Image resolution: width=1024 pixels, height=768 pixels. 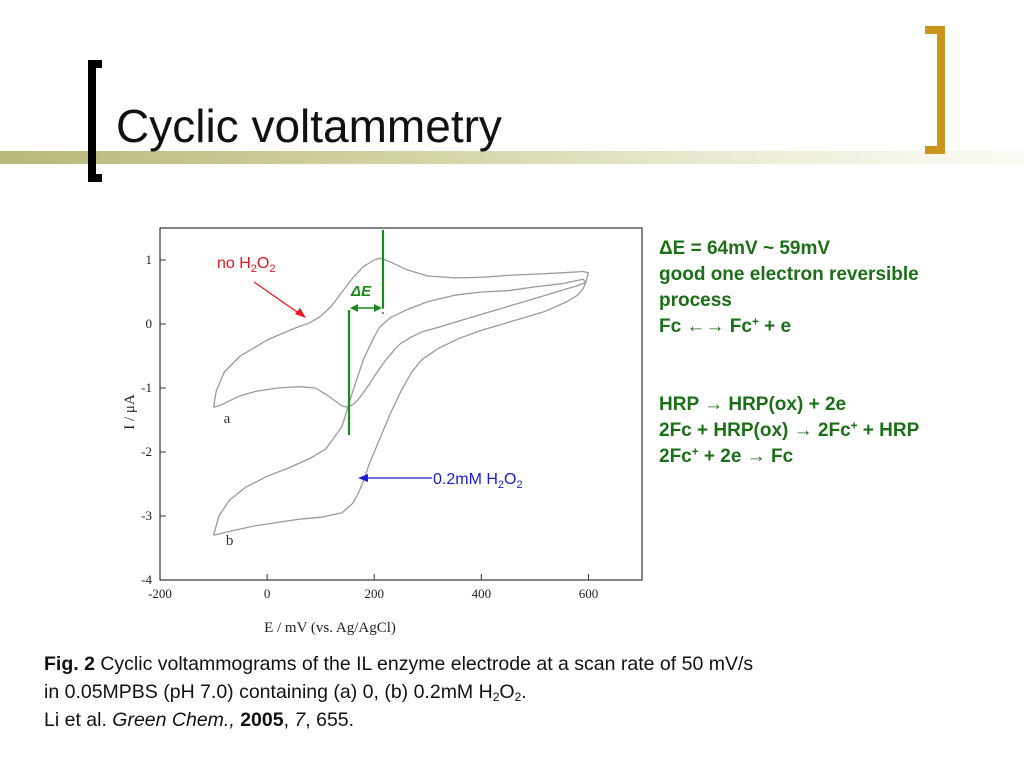 What do you see at coordinates (482, 593) in the screenshot?
I see `x-tick-label: 400` at bounding box center [482, 593].